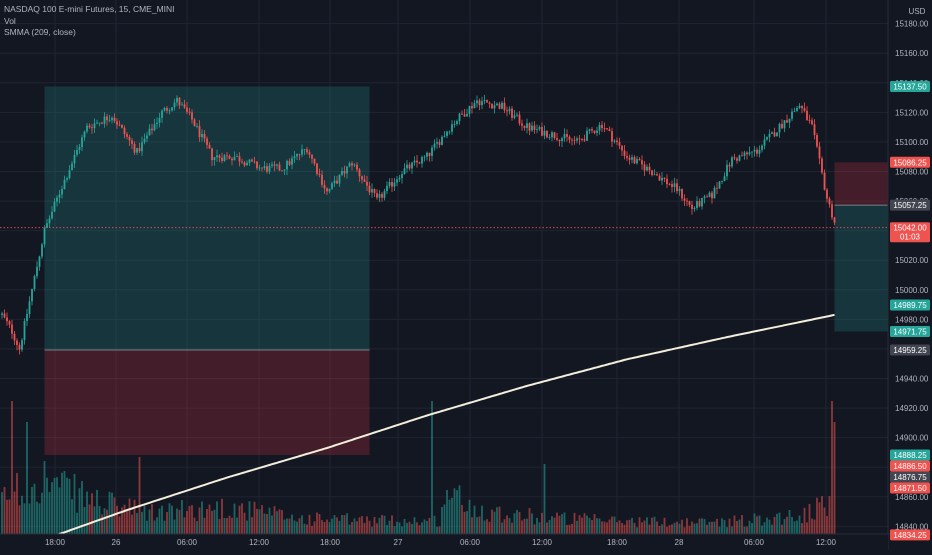 This screenshot has width=932, height=555. I want to click on volume-legend: Vol, so click(89, 22).